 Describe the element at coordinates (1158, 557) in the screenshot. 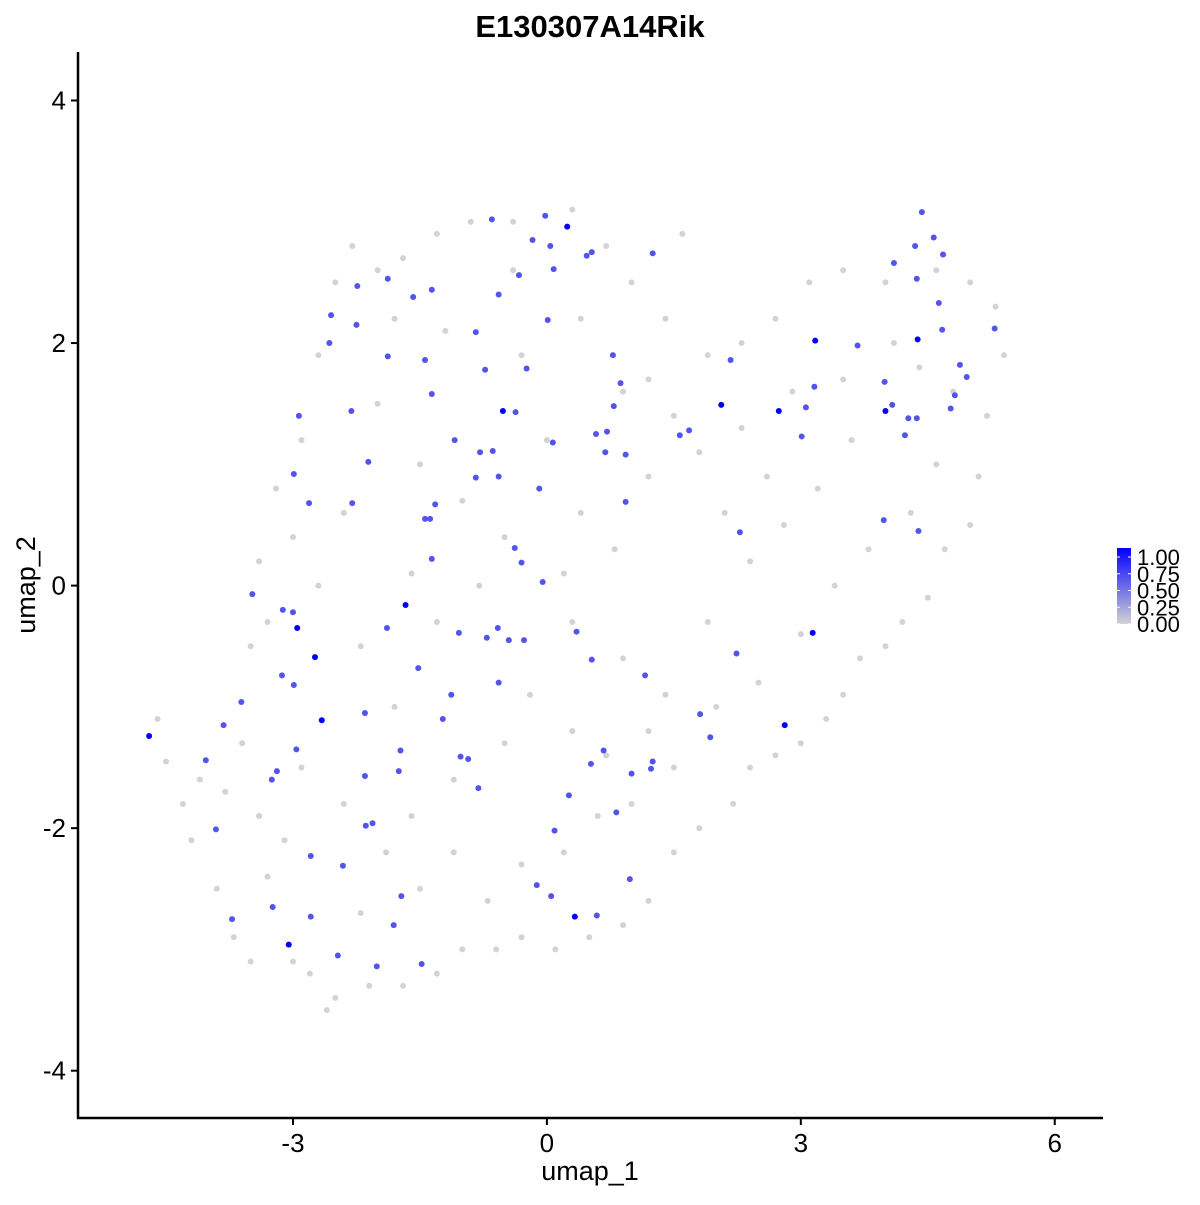

I see `colorbar-label: 1.00` at that location.